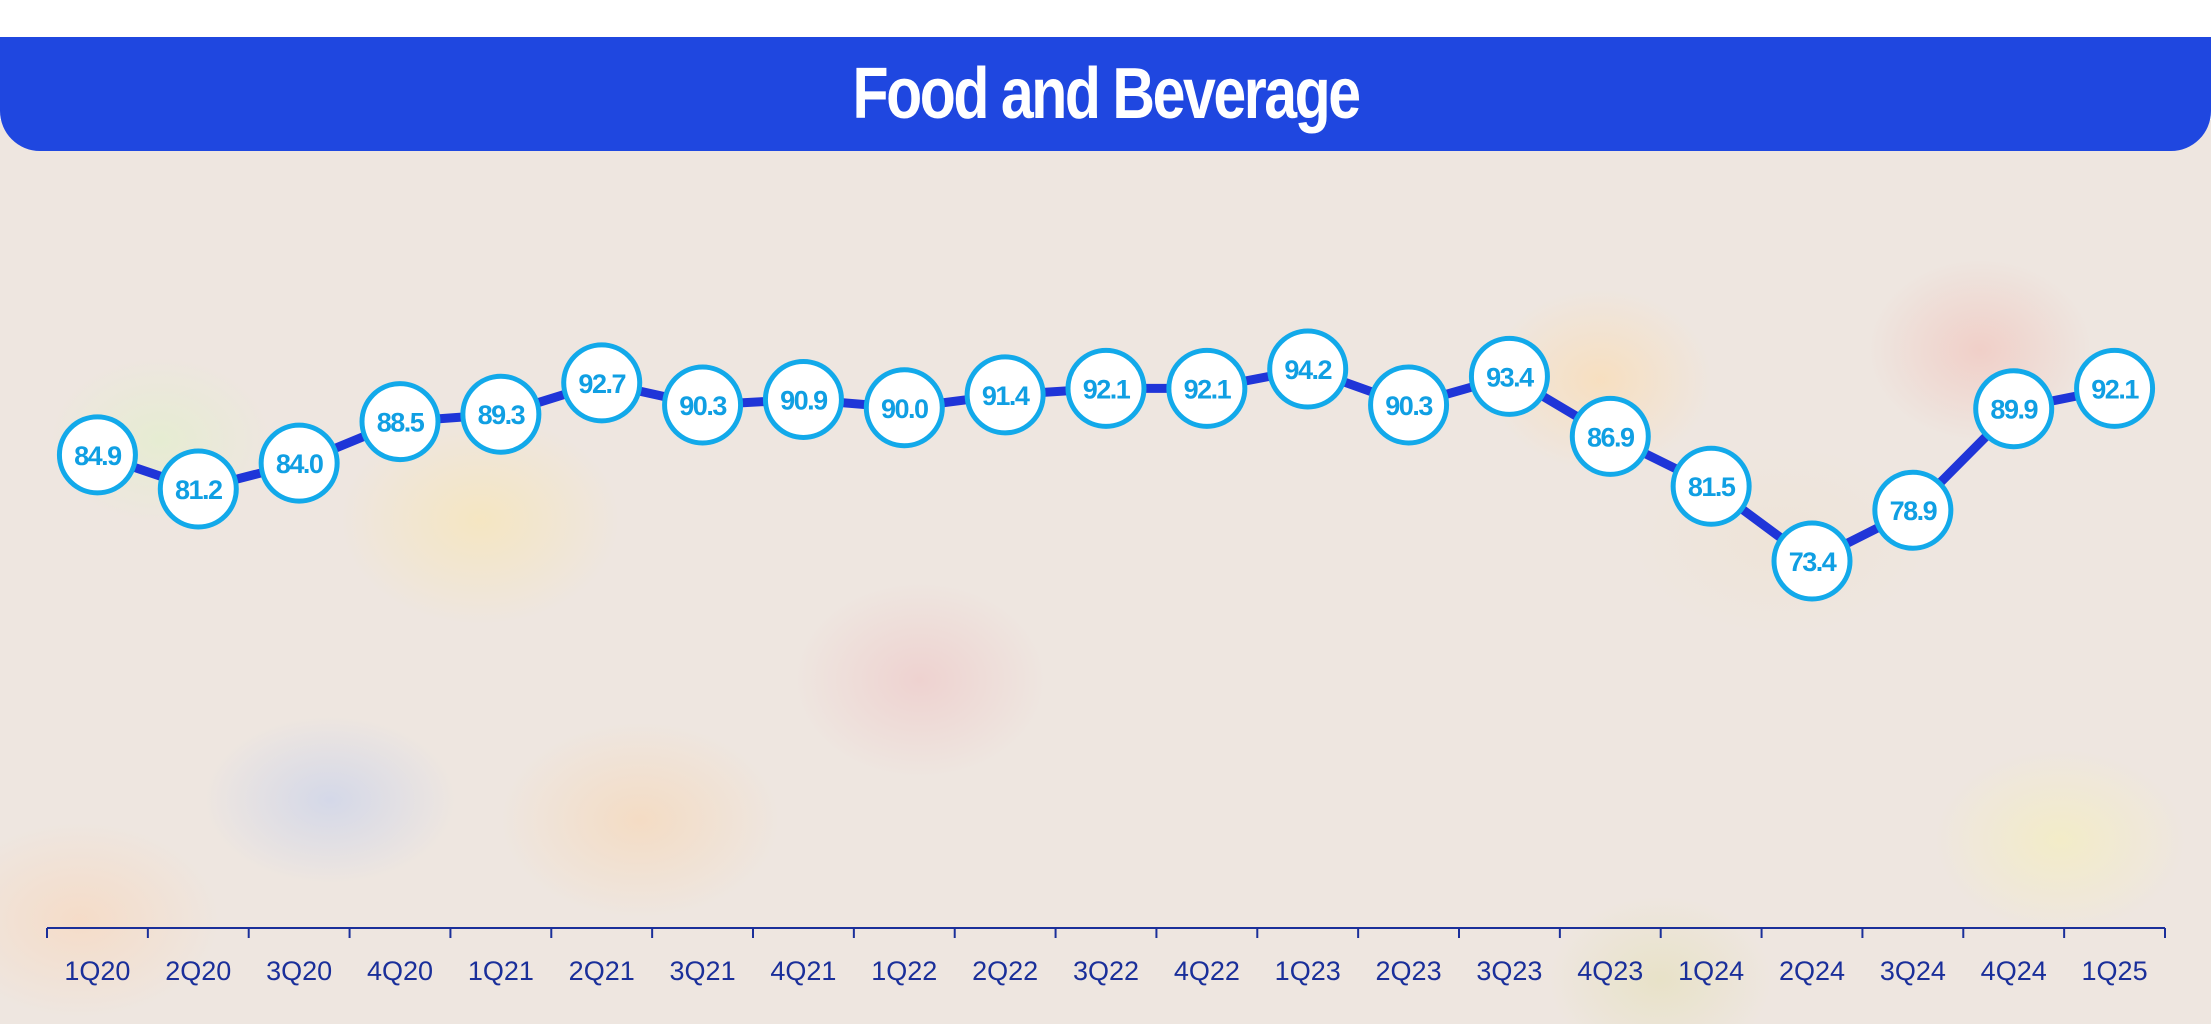 The image size is (2211, 1024). What do you see at coordinates (1207, 971) in the screenshot?
I see `x-tick-label: 4Q22` at bounding box center [1207, 971].